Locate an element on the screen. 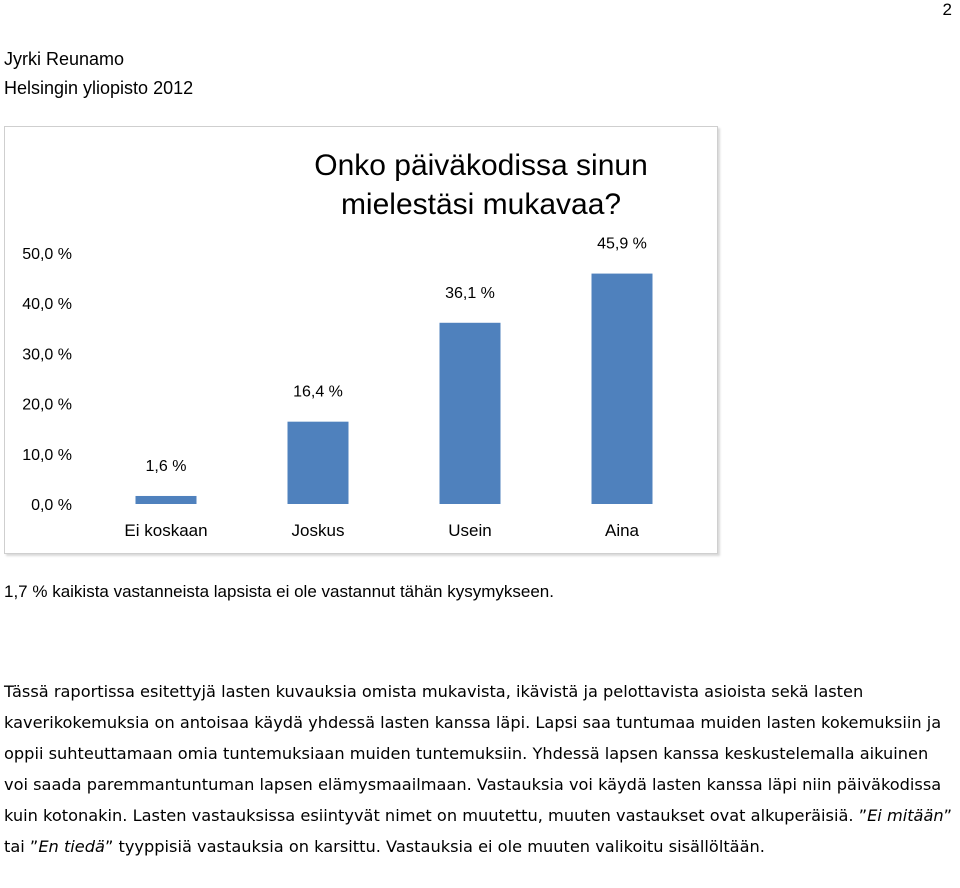 The width and height of the screenshot is (960, 888). x-tick-label: Ei koskaan is located at coordinates (165, 530).